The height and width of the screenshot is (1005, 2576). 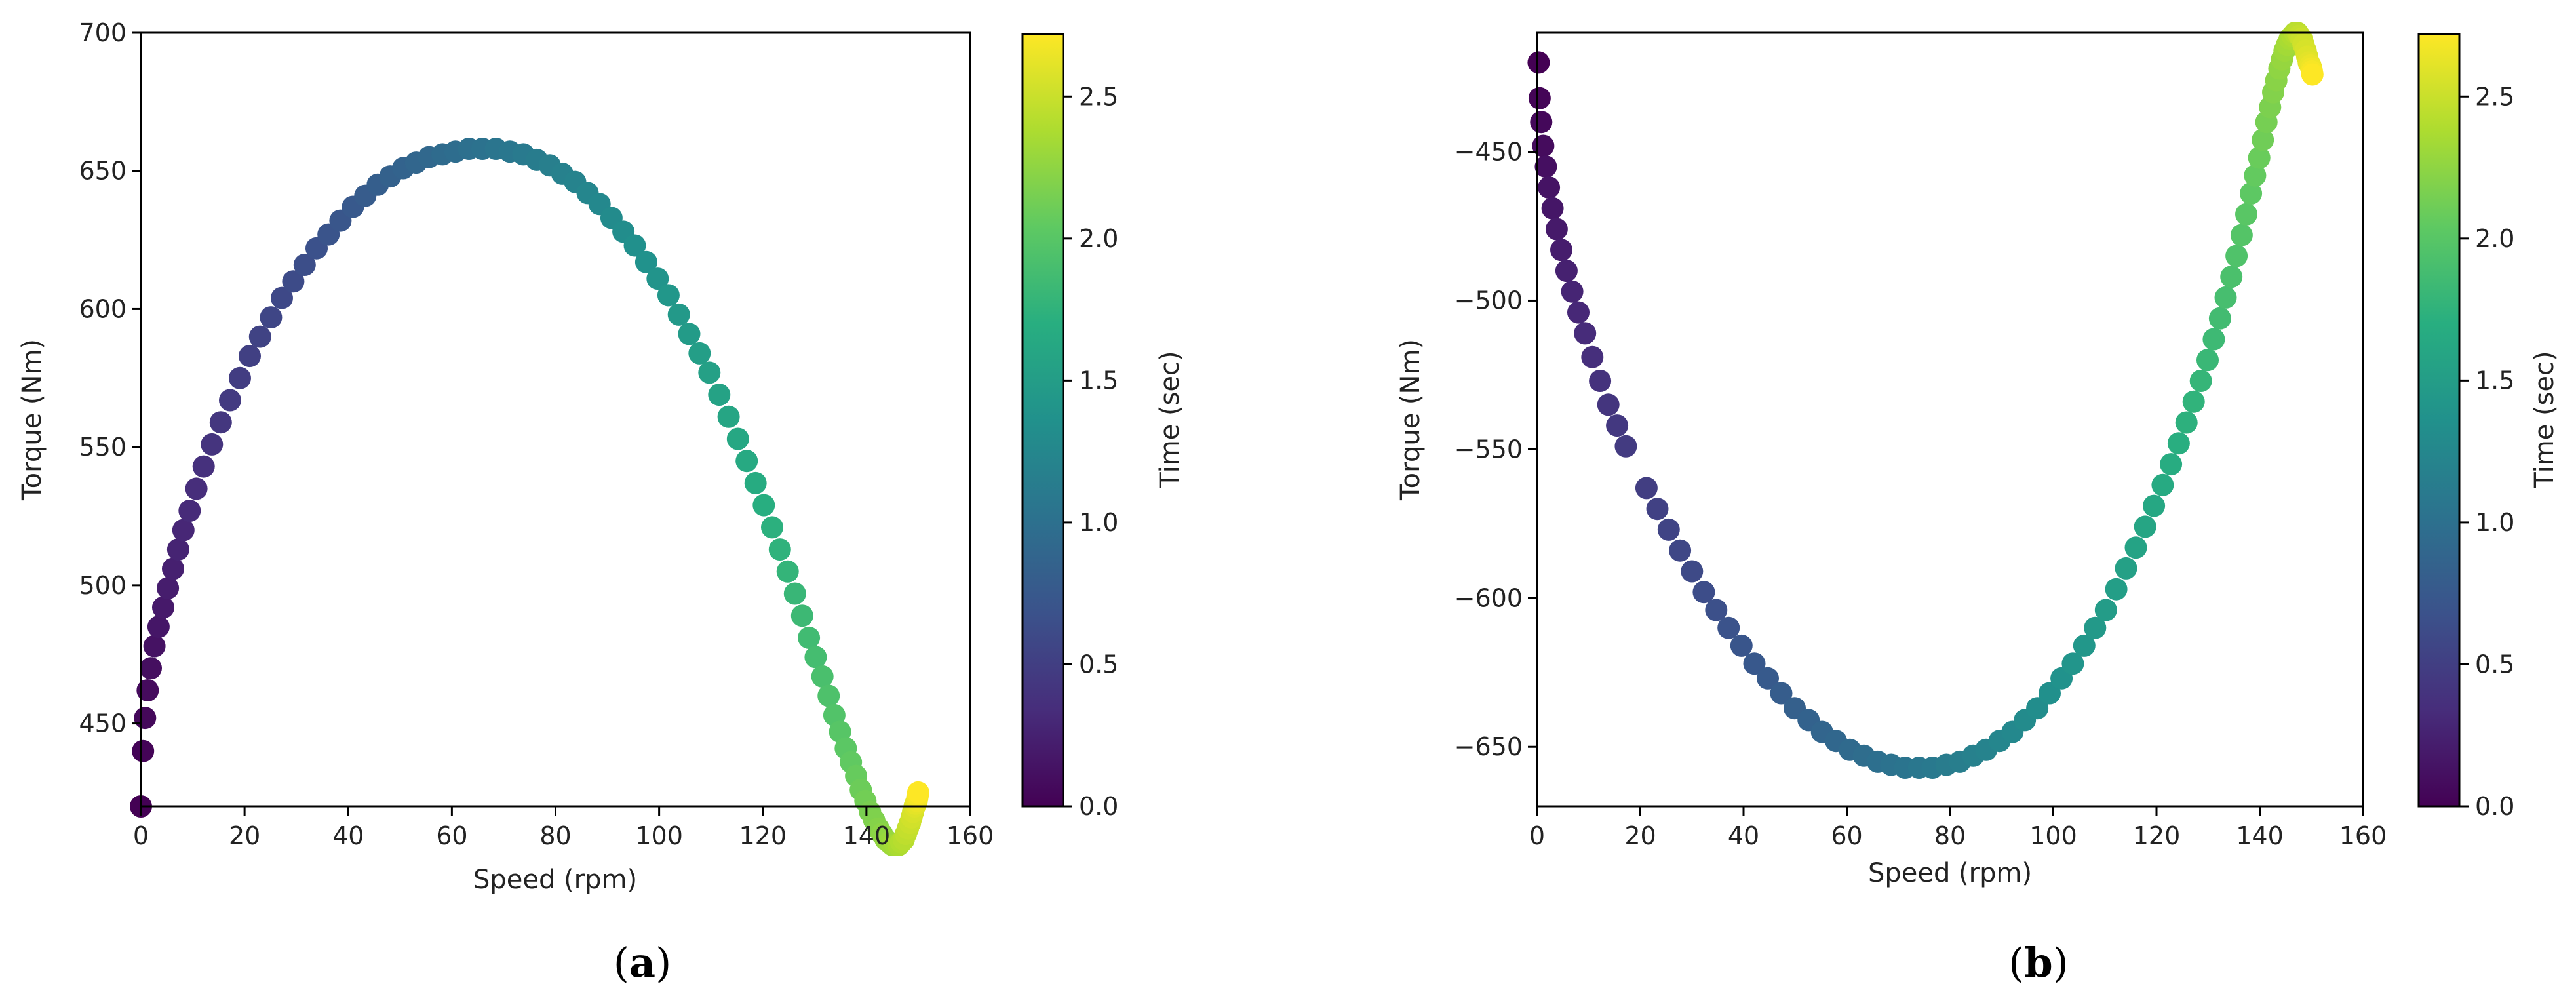 I want to click on panel-a-y-tick-label: 700, so click(x=103, y=33).